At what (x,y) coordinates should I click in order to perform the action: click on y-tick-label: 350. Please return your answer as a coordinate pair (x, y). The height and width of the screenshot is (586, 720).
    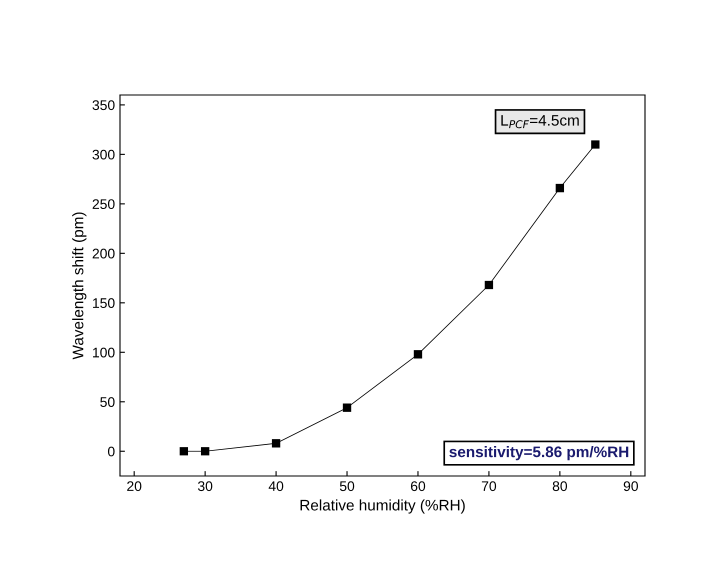
    Looking at the image, I should click on (103, 105).